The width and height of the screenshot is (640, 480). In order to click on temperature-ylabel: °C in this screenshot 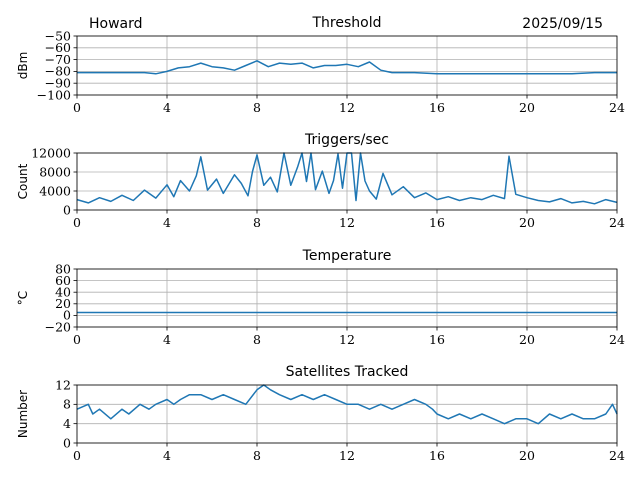, I will do `click(23, 298)`.